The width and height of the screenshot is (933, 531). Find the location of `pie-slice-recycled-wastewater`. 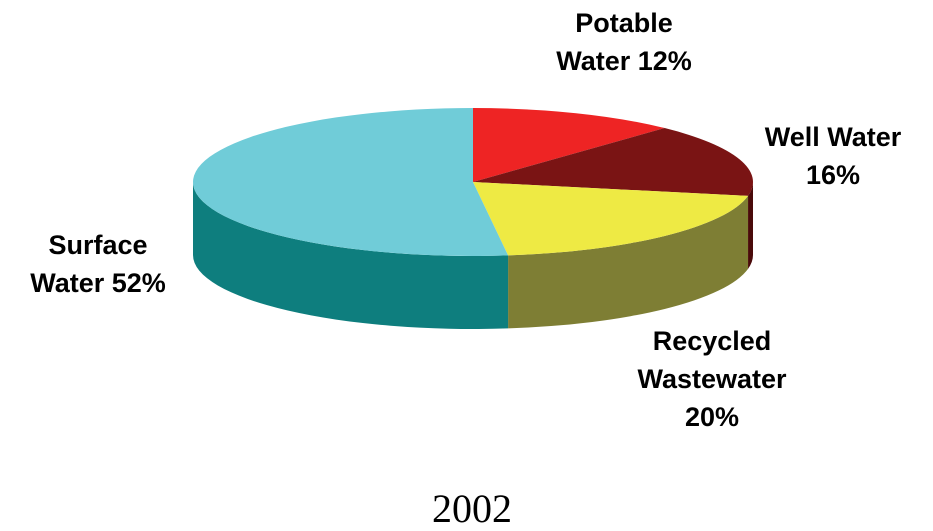

pie-slice-recycled-wastewater is located at coordinates (611, 219).